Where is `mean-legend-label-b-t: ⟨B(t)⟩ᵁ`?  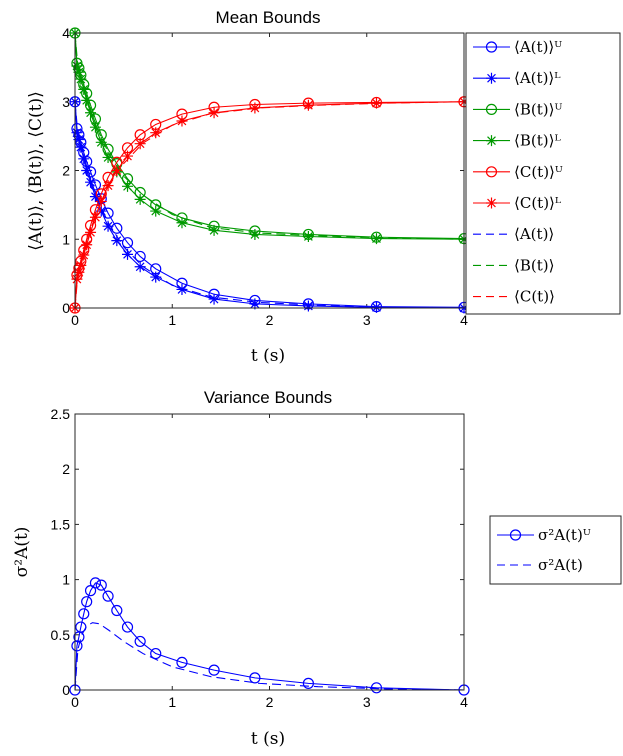 mean-legend-label-b-t: ⟨B(t)⟩ᵁ is located at coordinates (538, 109).